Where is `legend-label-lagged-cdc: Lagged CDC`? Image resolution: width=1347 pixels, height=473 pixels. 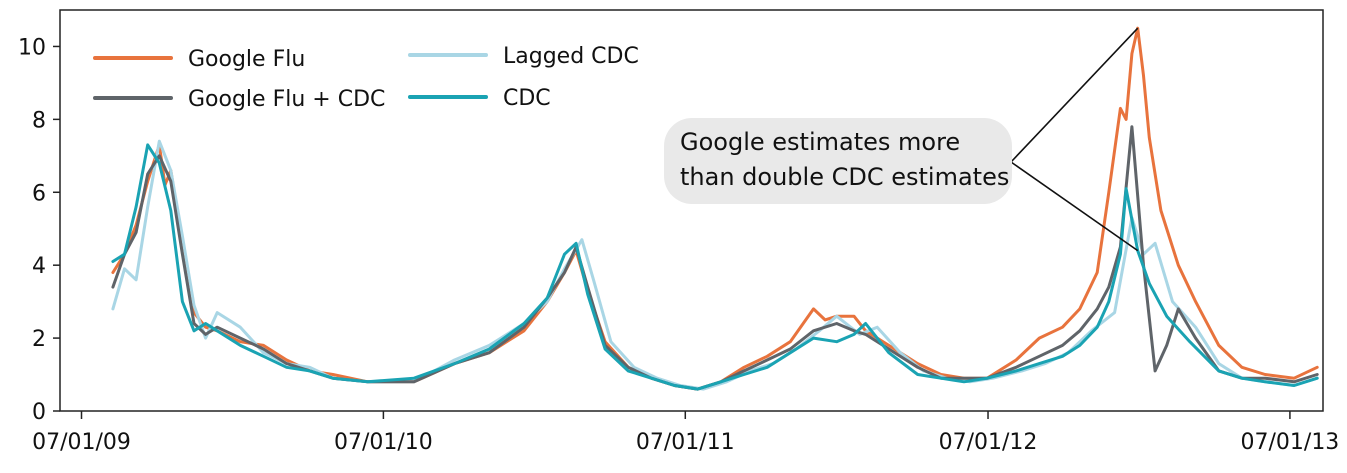
legend-label-lagged-cdc: Lagged CDC is located at coordinates (571, 56).